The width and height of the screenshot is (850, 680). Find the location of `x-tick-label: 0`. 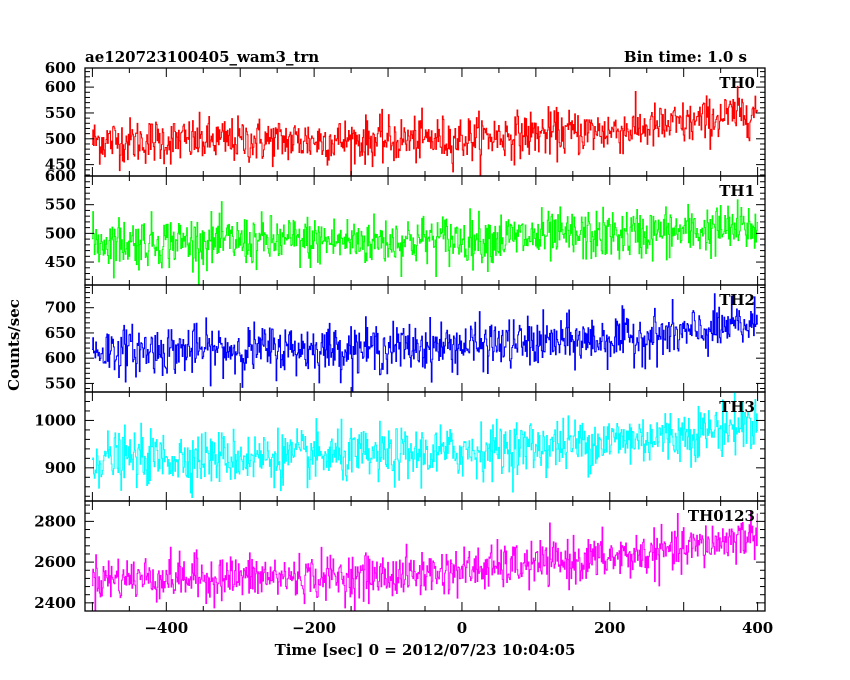

x-tick-label: 0 is located at coordinates (462, 628).